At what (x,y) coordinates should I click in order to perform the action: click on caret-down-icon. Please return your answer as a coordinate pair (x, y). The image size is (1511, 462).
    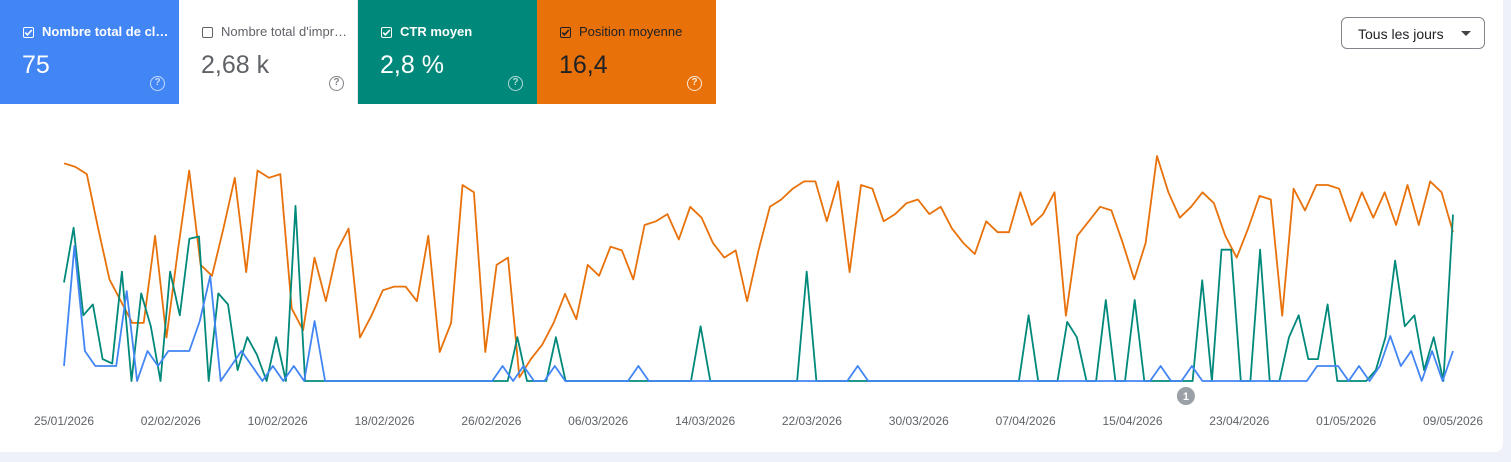
    Looking at the image, I should click on (1466, 33).